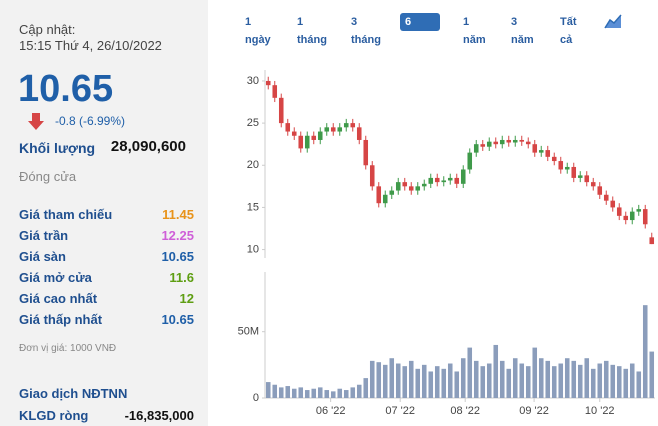  What do you see at coordinates (465, 411) in the screenshot?
I see `x-tick-label: 08 '22` at bounding box center [465, 411].